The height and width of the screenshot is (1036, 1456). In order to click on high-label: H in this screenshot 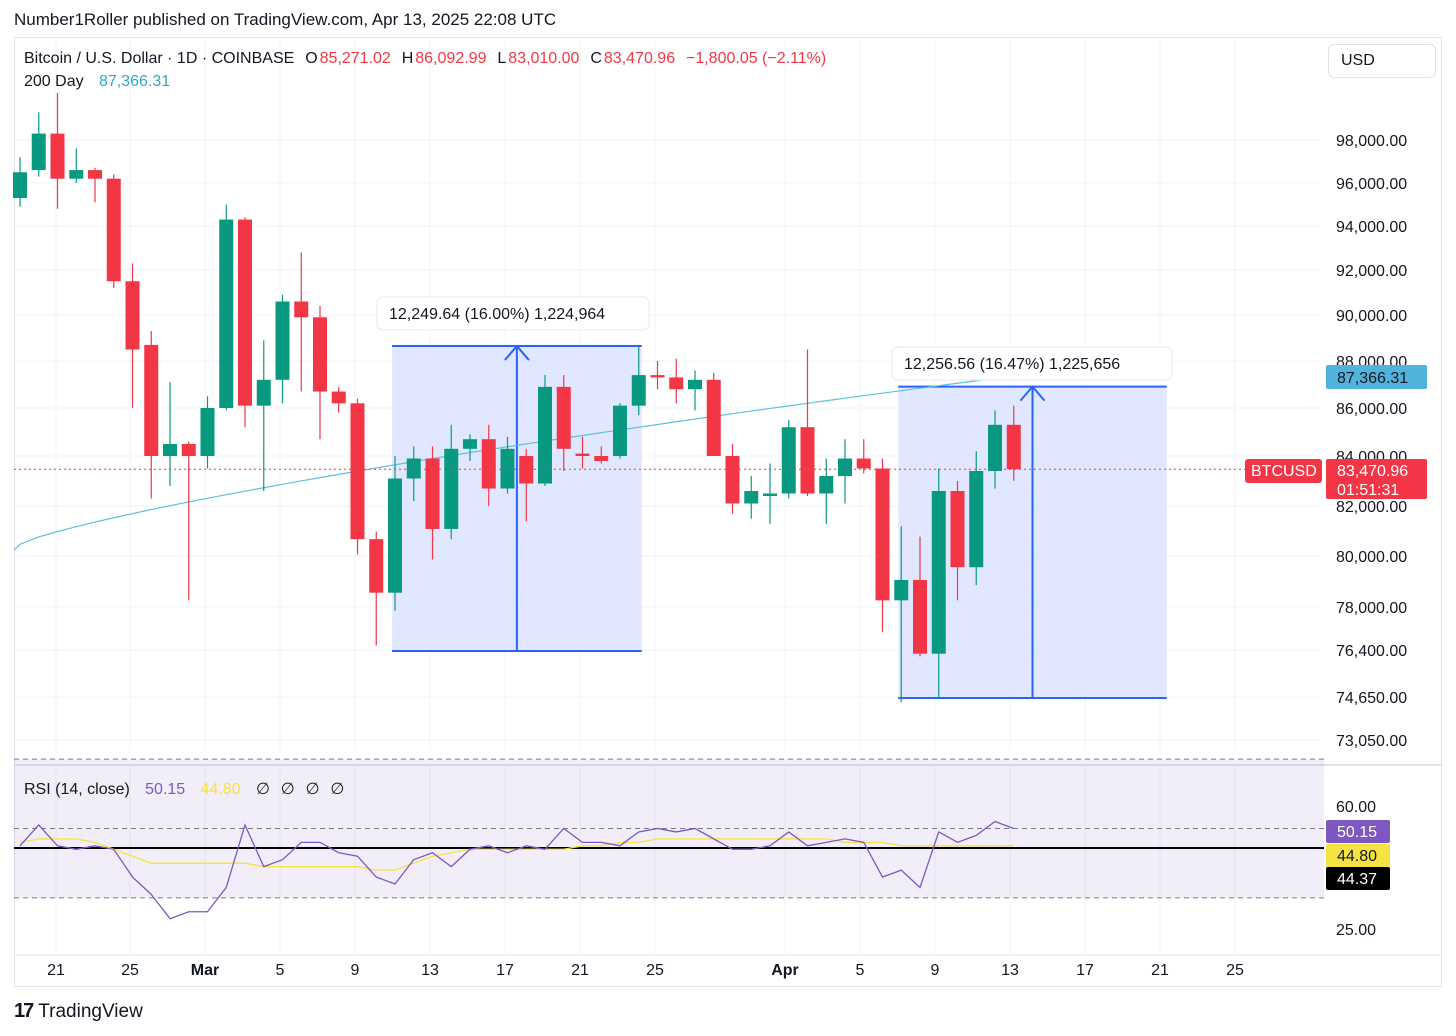, I will do `click(407, 58)`.